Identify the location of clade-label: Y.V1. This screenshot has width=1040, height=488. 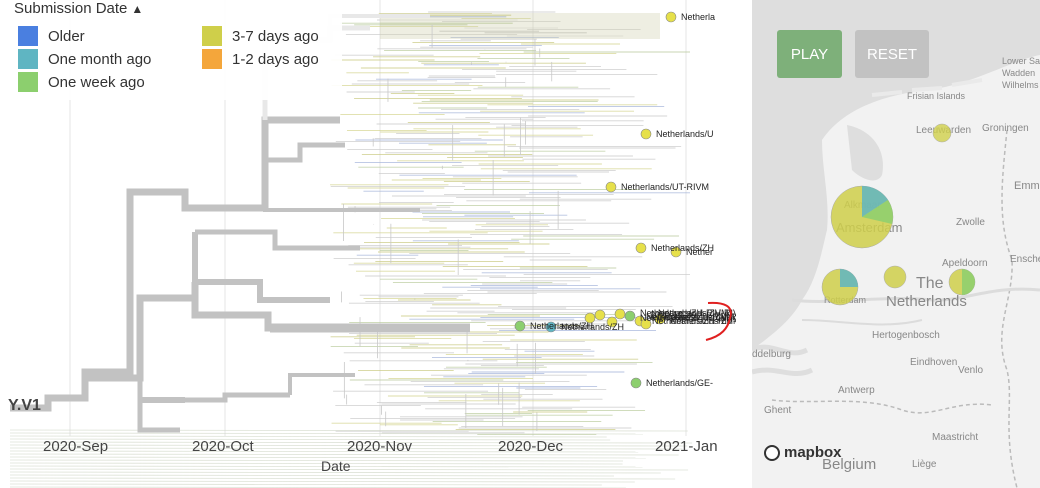
(24, 405).